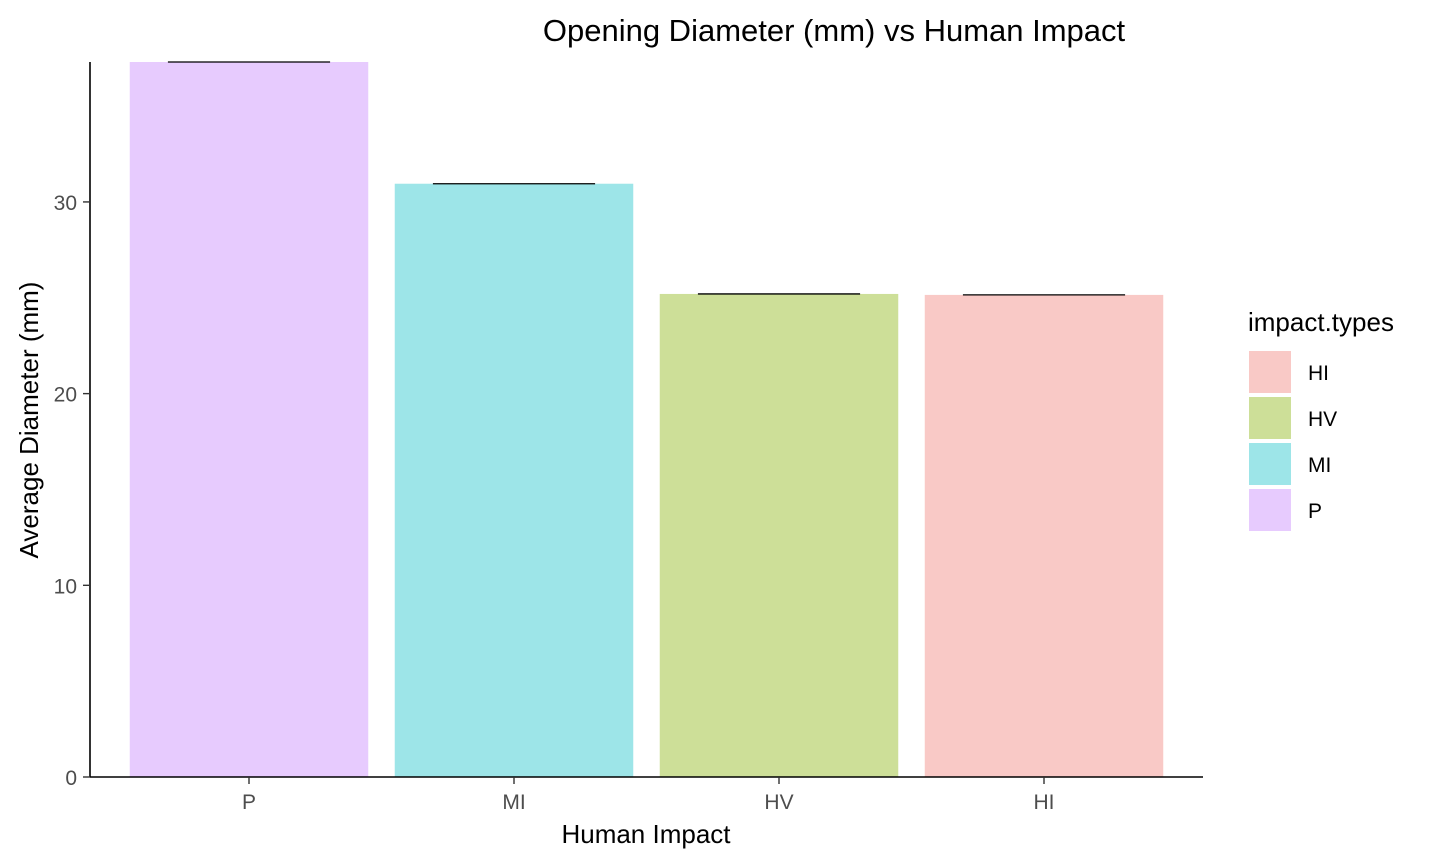 This screenshot has height=864, width=1440. I want to click on y-tick-label-10: 10, so click(65, 586).